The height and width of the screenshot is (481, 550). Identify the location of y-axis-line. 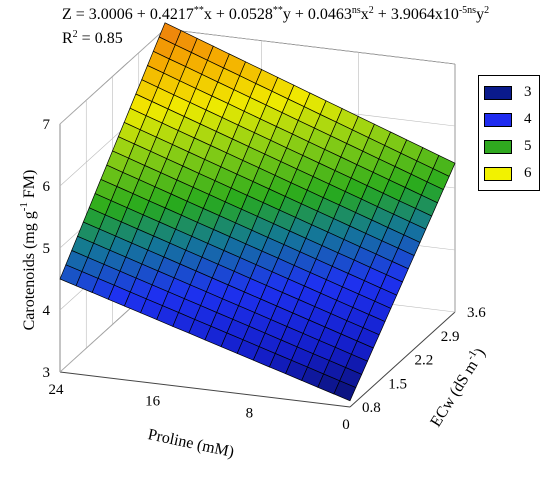
(402, 359).